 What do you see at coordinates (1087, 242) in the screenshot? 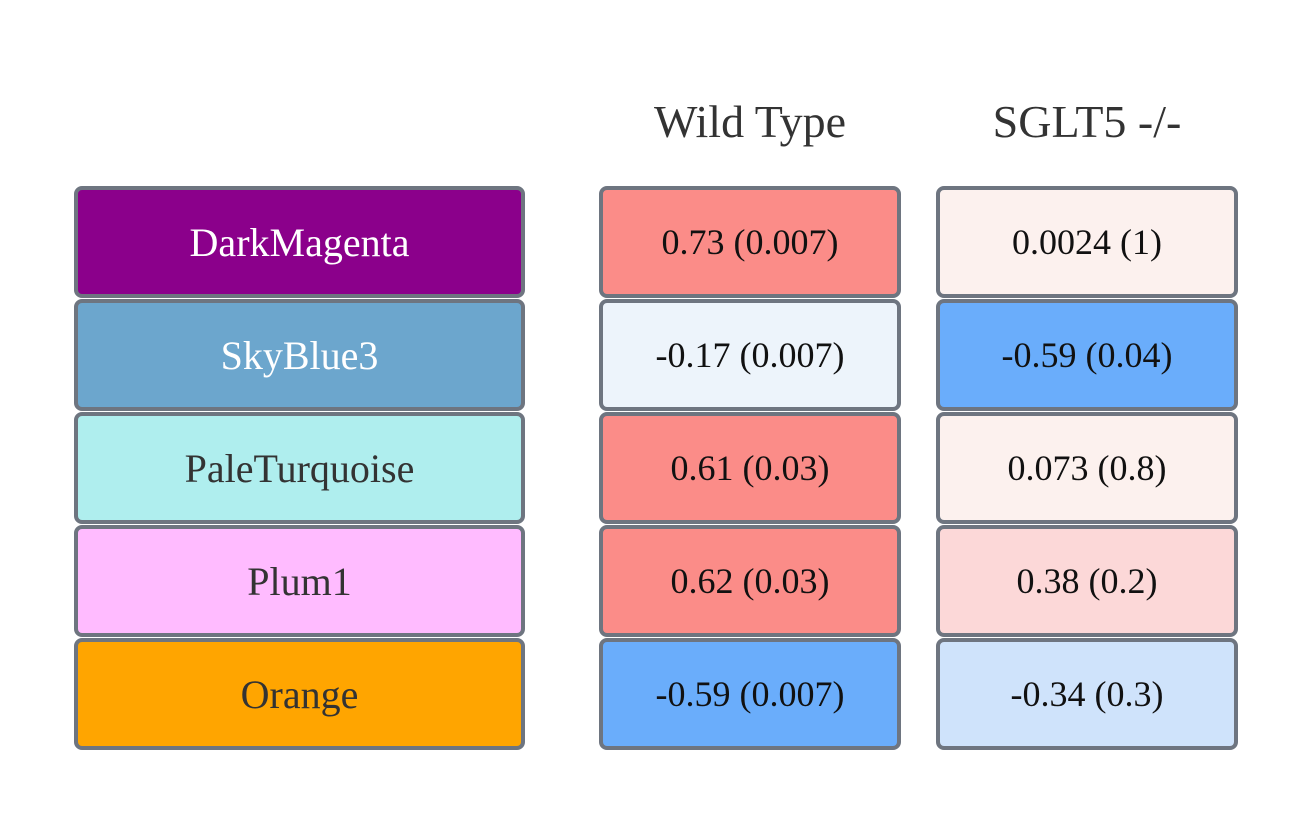
I see `correlation-value-cell: 0.0024 (1)` at bounding box center [1087, 242].